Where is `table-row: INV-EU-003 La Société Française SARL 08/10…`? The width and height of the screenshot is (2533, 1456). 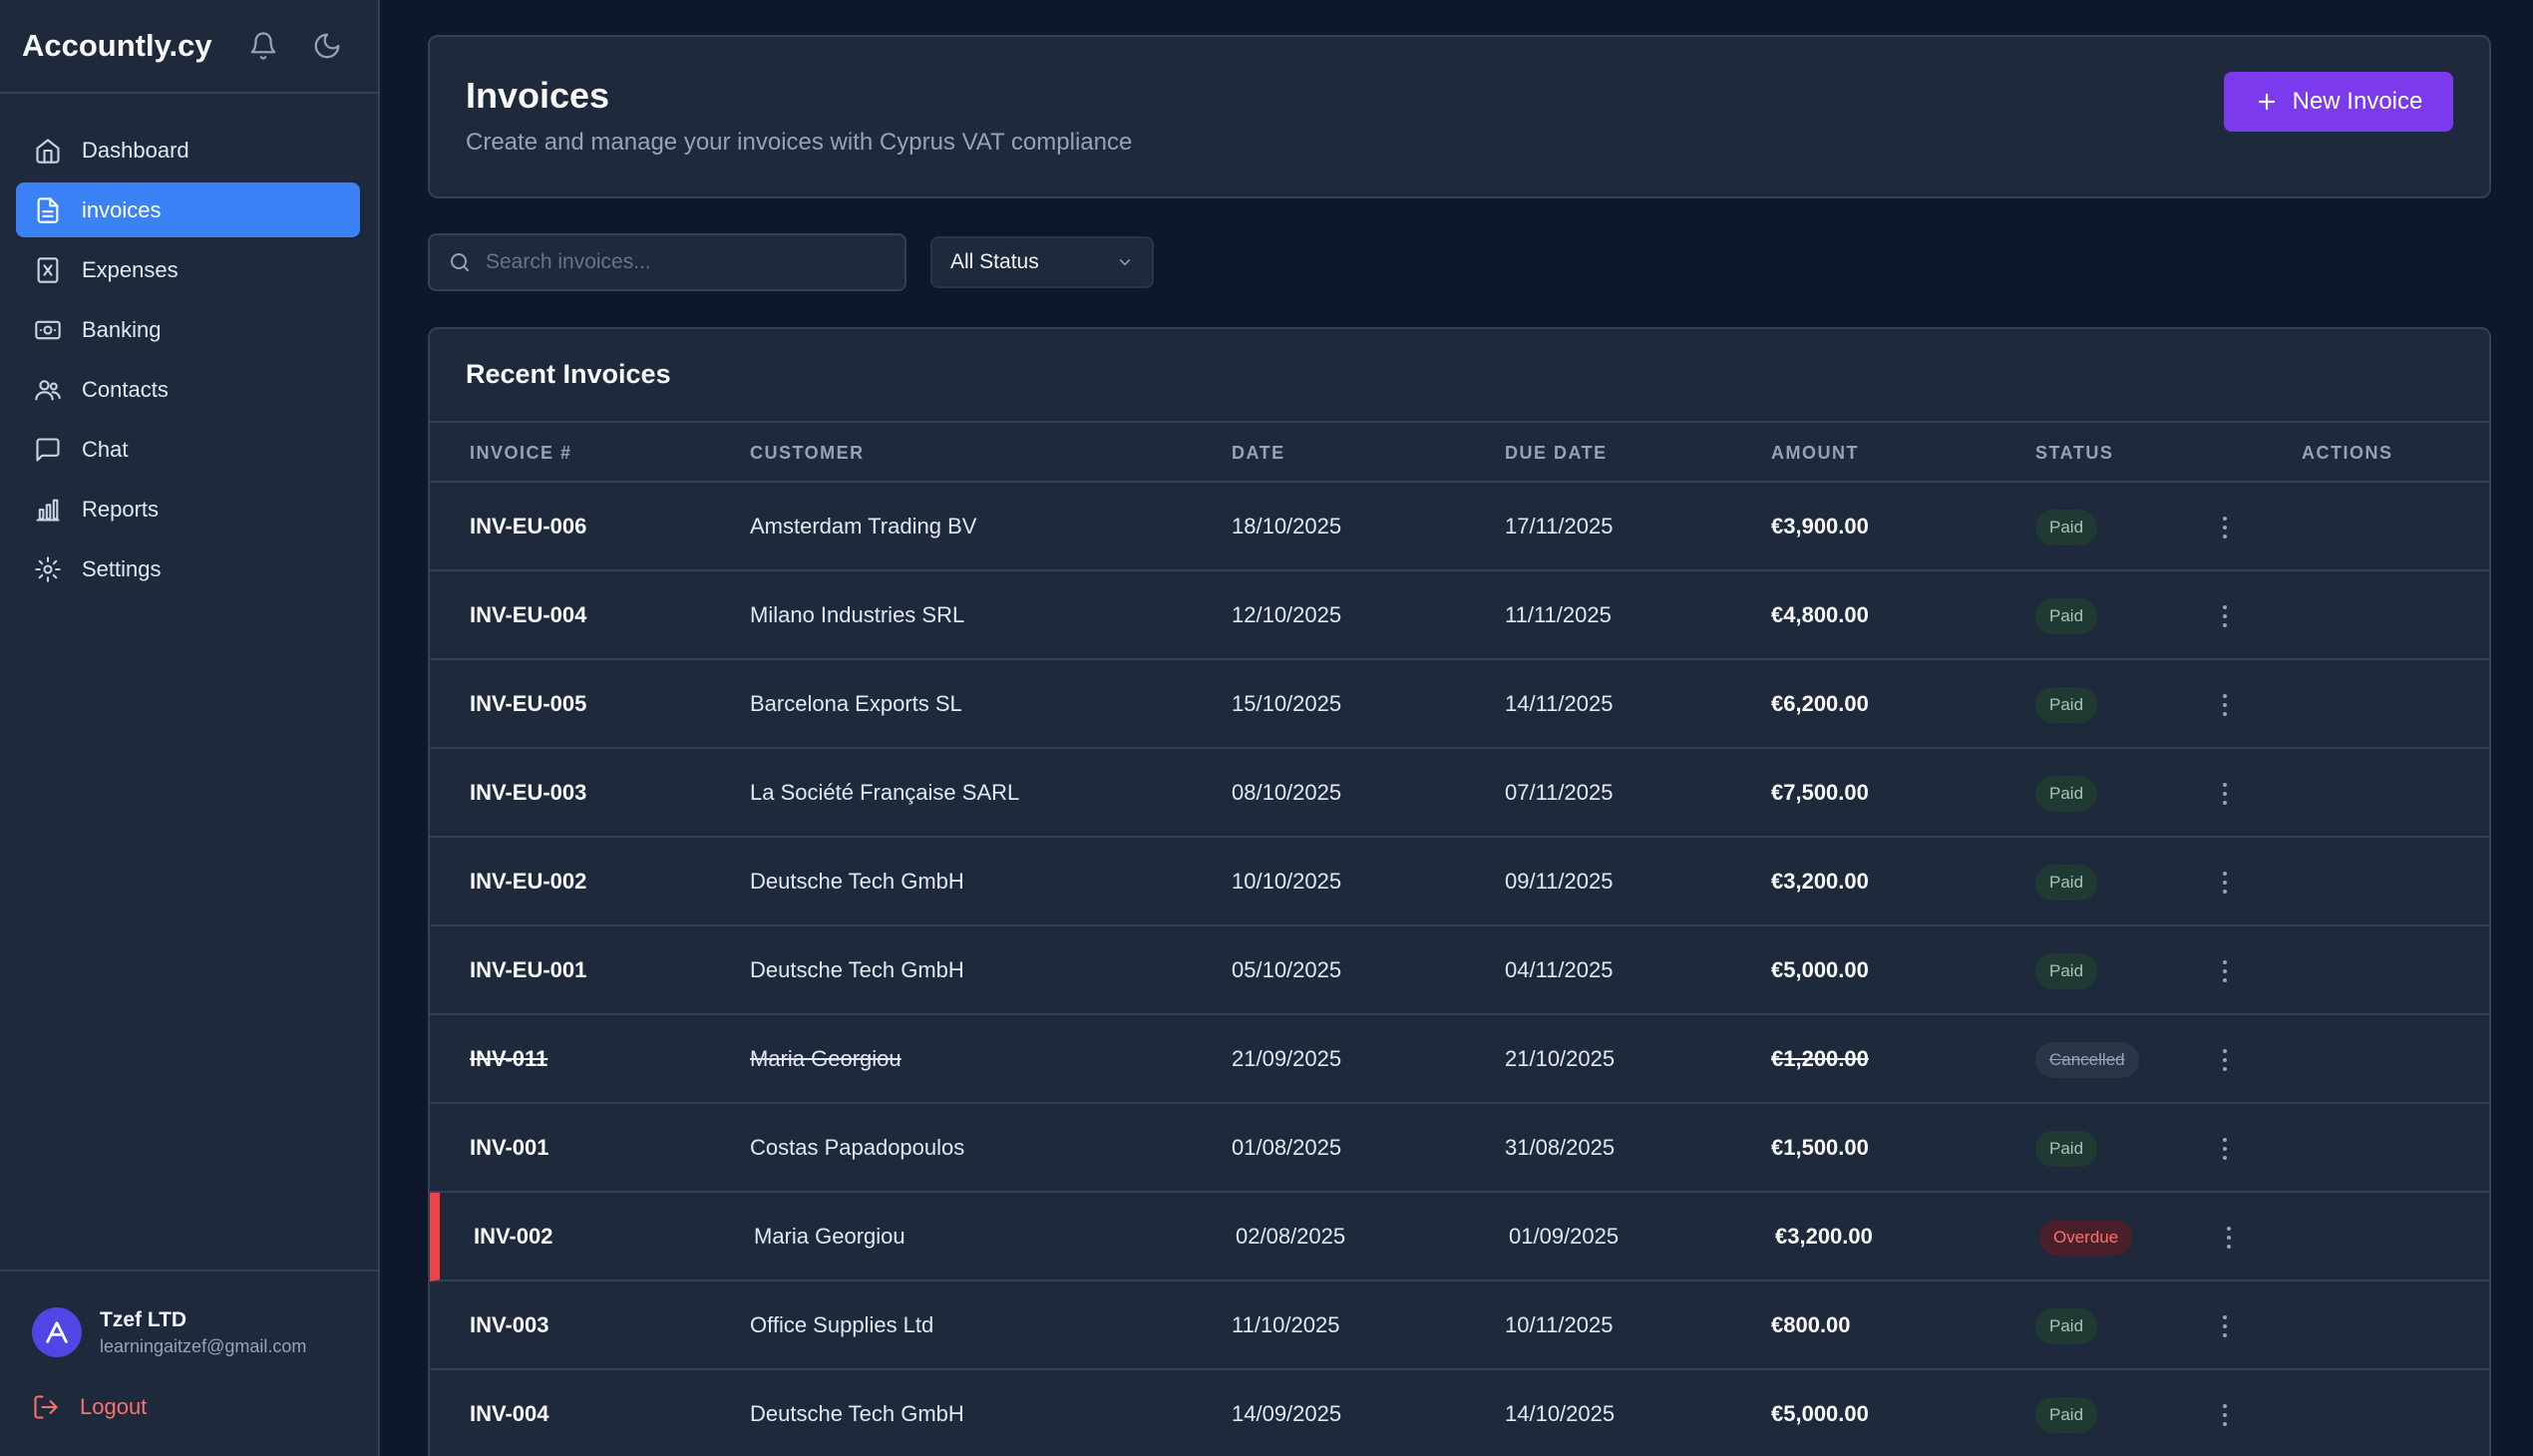 table-row: INV-EU-003 La Société Française SARL 08/10… is located at coordinates (1459, 793).